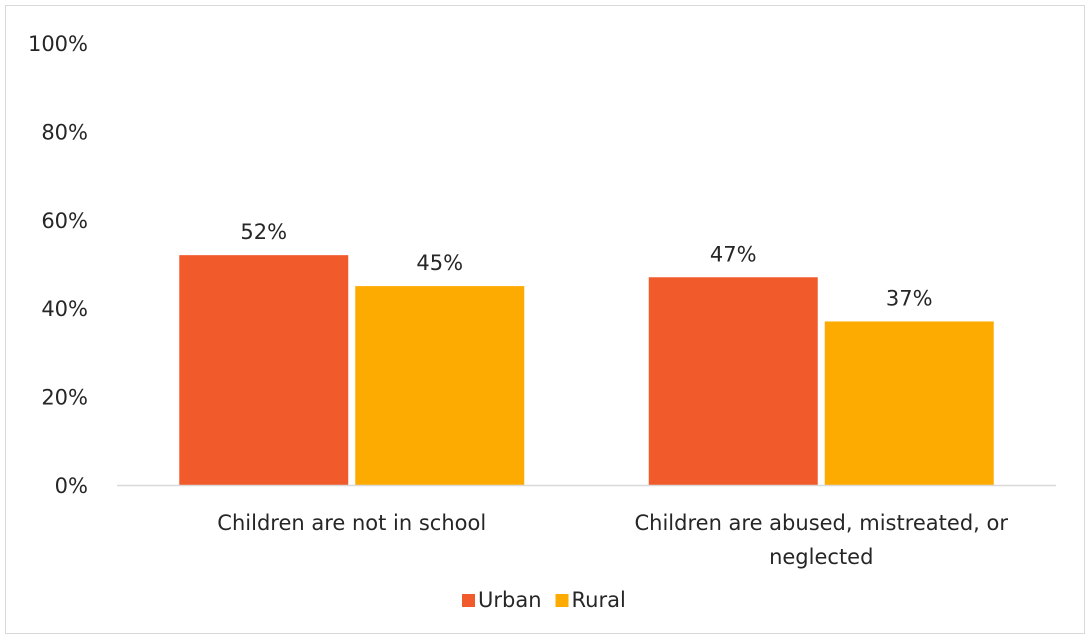 The width and height of the screenshot is (1091, 640). I want to click on bar-label-urban-1: 52%, so click(263, 232).